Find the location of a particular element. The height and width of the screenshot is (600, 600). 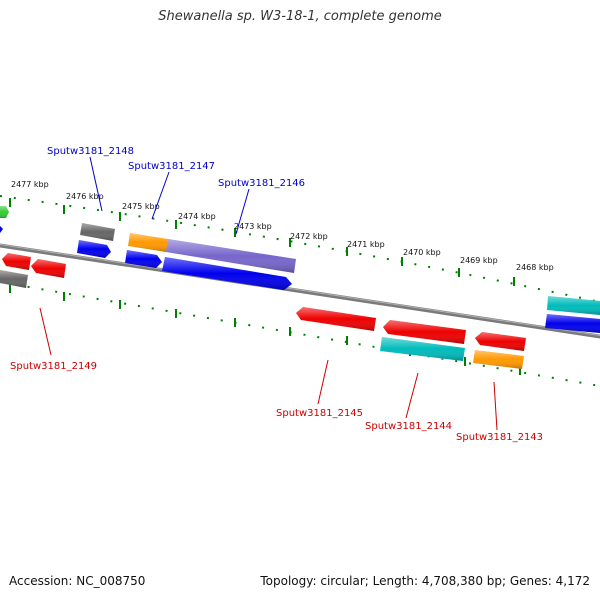

gene-label-sputw3181-2148: Sputw3181_2148 is located at coordinates (90, 151).